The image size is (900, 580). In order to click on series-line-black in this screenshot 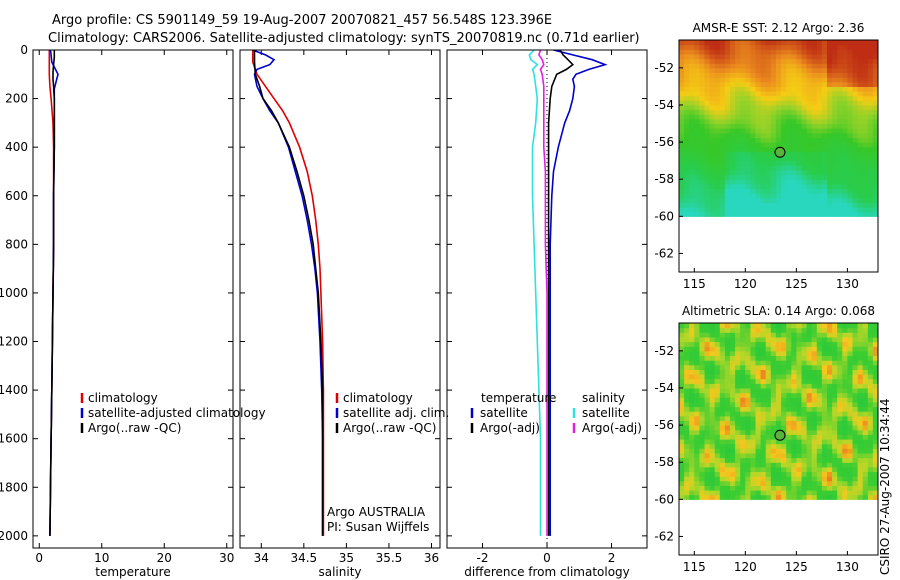, I will do `click(561, 293)`.